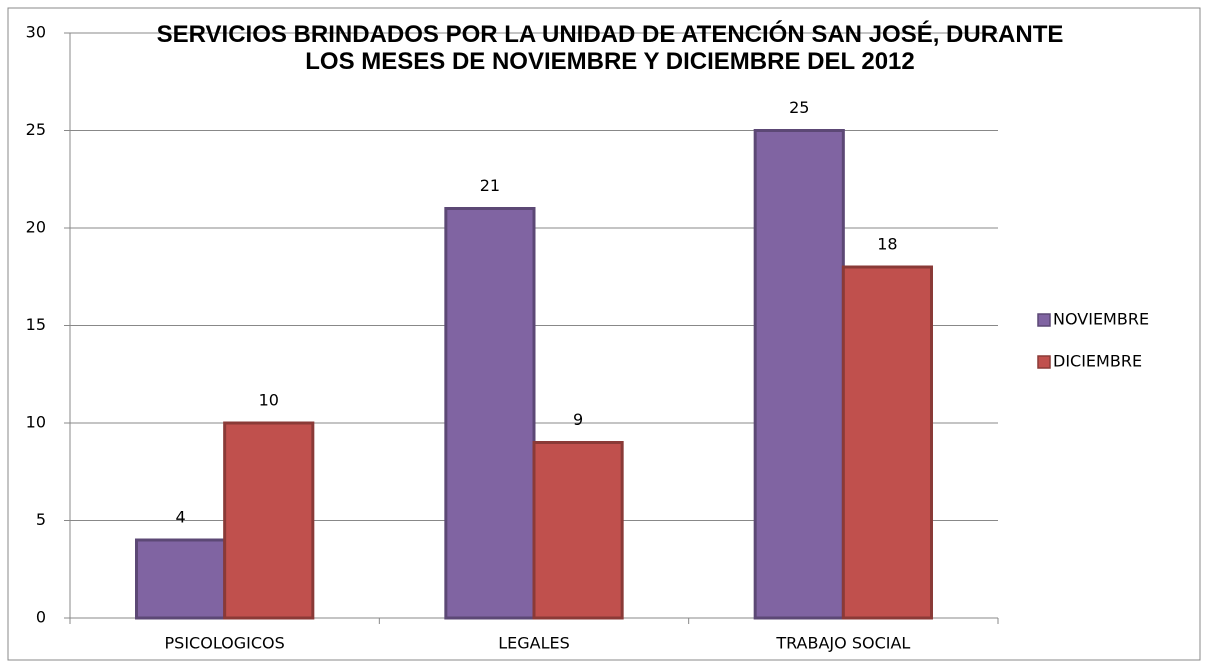 Image resolution: width=1208 pixels, height=671 pixels. I want to click on data-label: 4, so click(180, 517).